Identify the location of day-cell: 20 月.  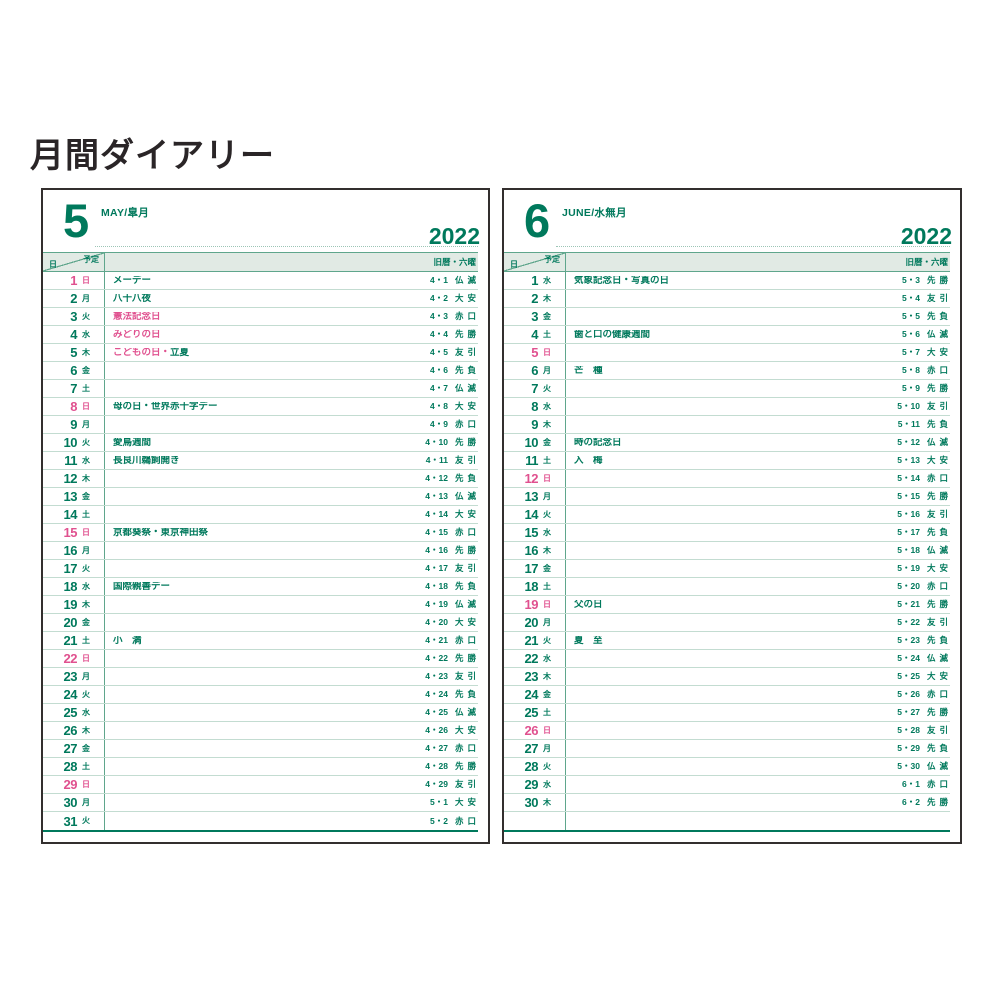
(535, 622).